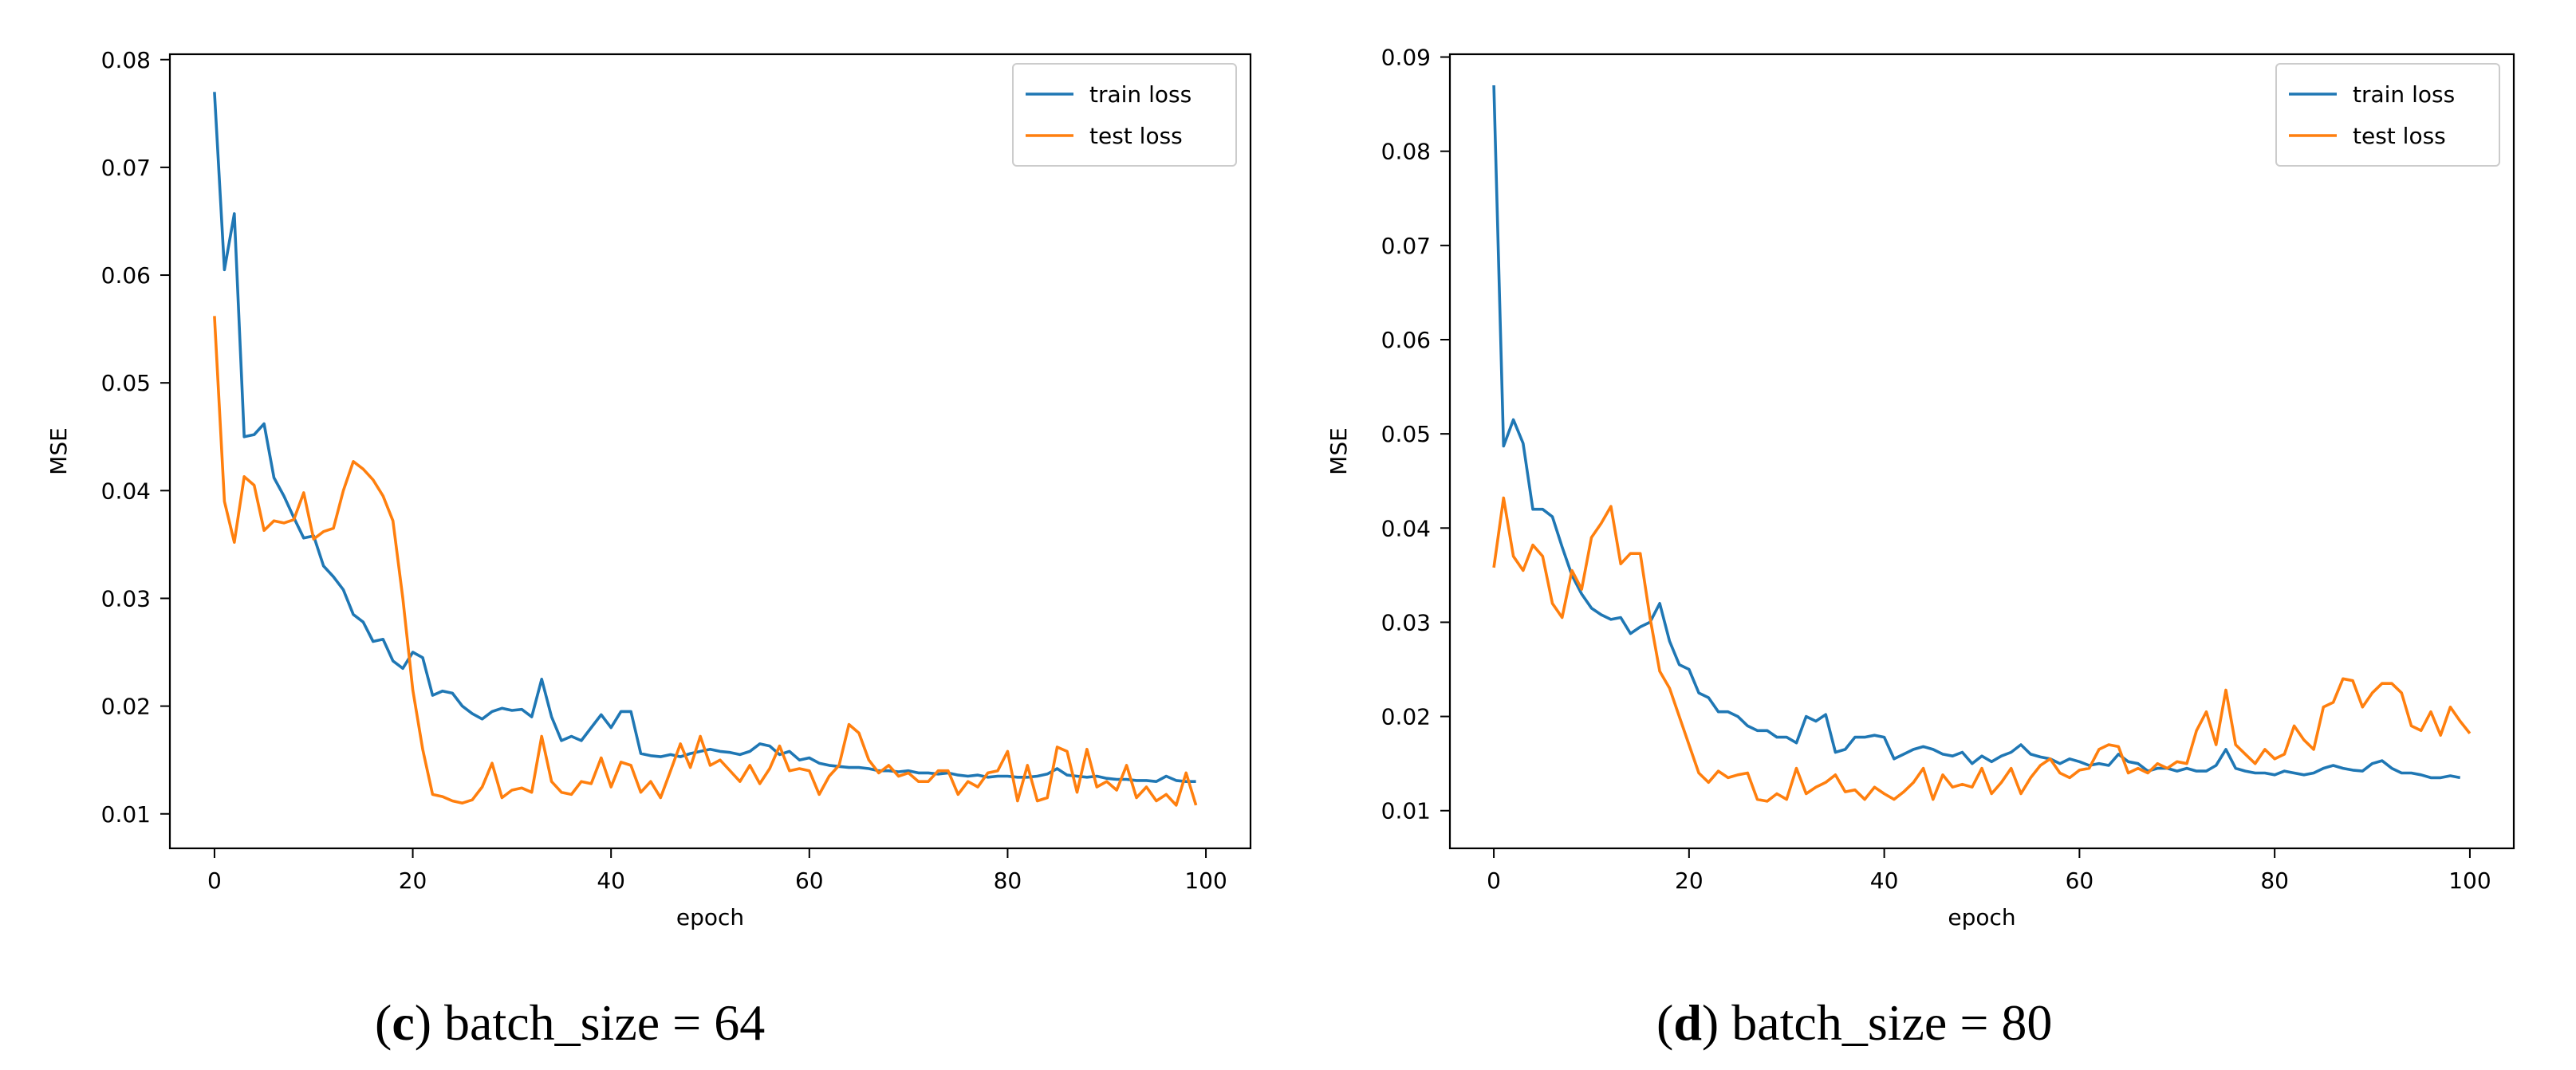  What do you see at coordinates (1136, 136) in the screenshot?
I see `left-legend-label-test-loss: test loss` at bounding box center [1136, 136].